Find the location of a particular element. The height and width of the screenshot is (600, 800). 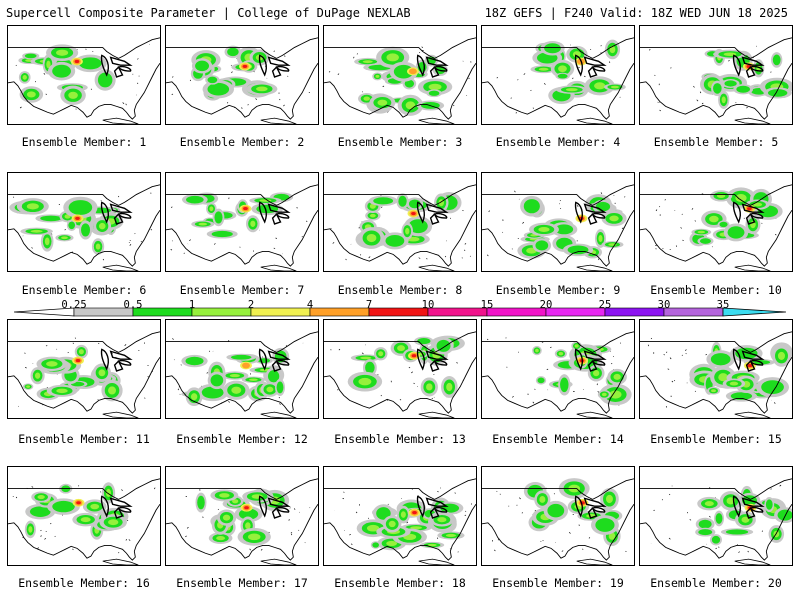

ensemble-member-label: Ensemble Member: 3 is located at coordinates (400, 142).